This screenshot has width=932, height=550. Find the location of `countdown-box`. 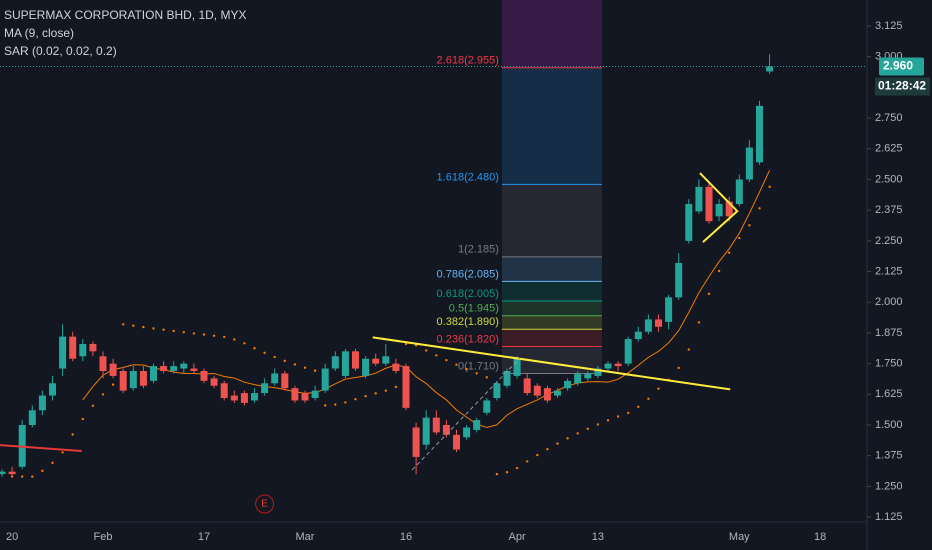

countdown-box is located at coordinates (902, 86).